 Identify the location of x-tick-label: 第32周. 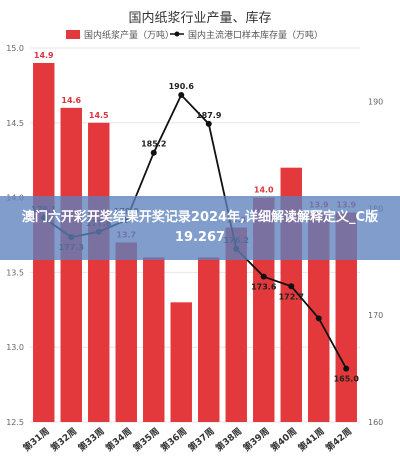
(63, 439).